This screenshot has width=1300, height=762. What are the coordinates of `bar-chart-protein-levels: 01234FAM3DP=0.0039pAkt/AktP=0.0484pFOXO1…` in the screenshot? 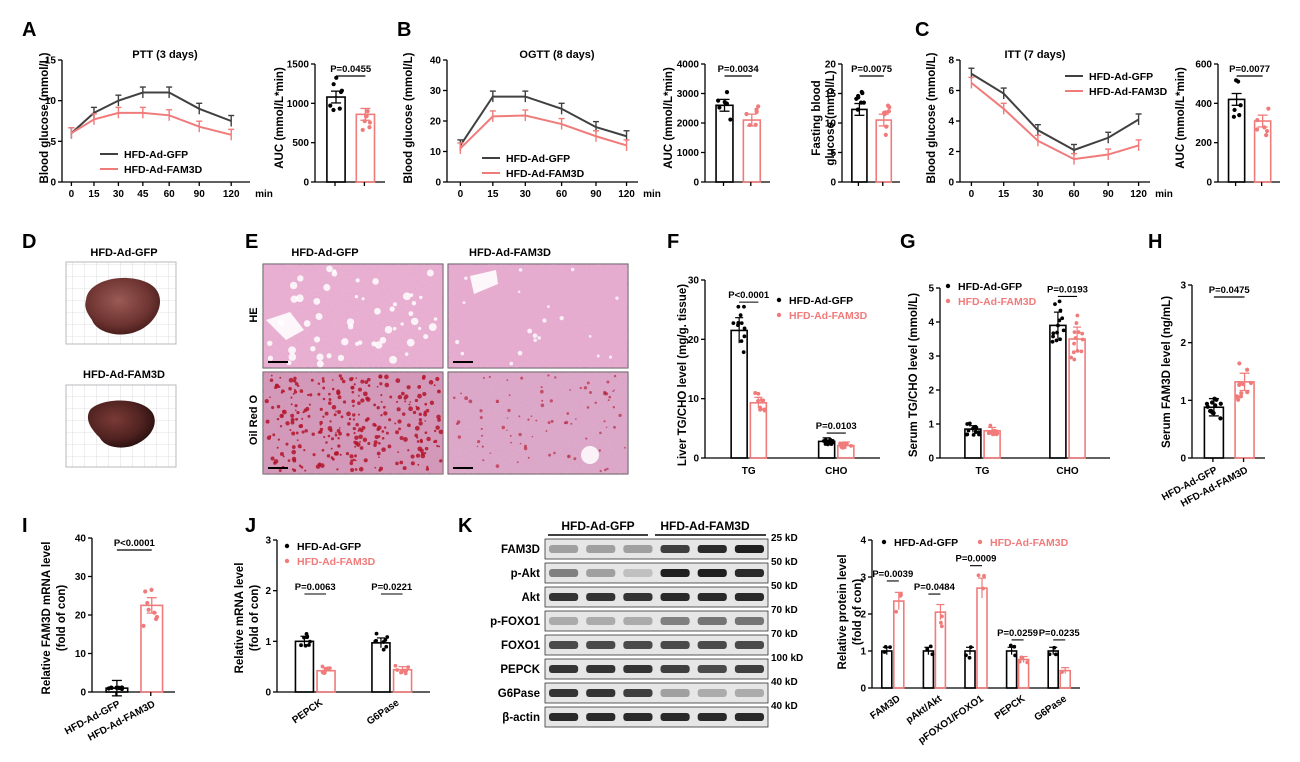 It's located at (970, 641).